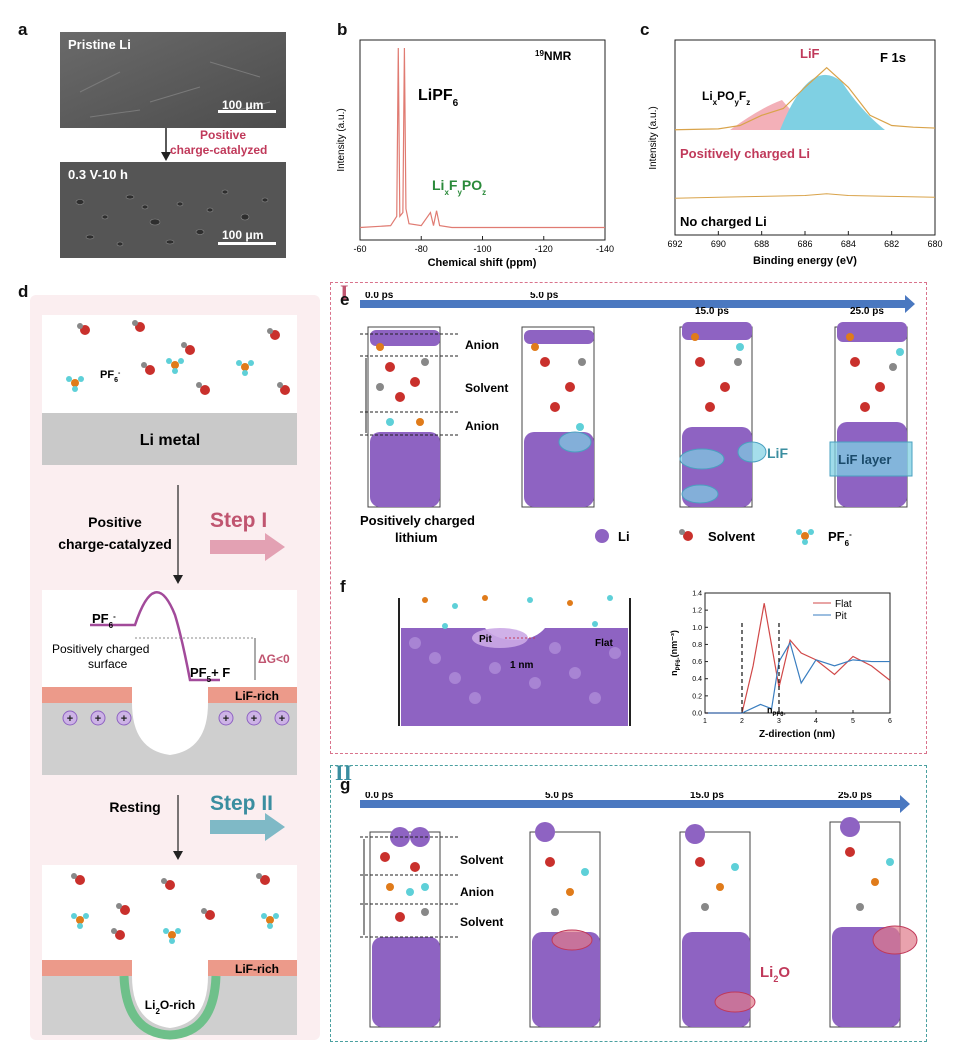  Describe the element at coordinates (178, 855) in the screenshot. I see `arrowhead-step2` at that location.